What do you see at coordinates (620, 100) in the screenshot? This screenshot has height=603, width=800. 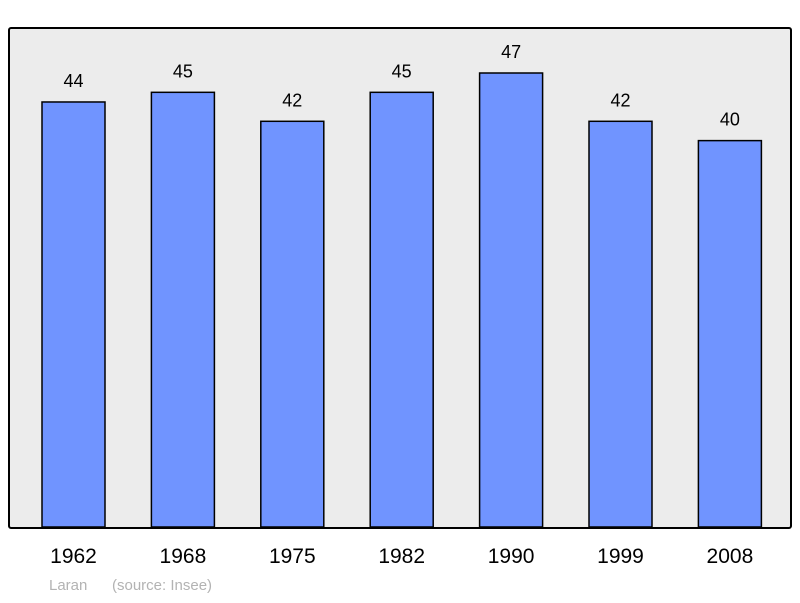 I see `data-label-1999: 42` at bounding box center [620, 100].